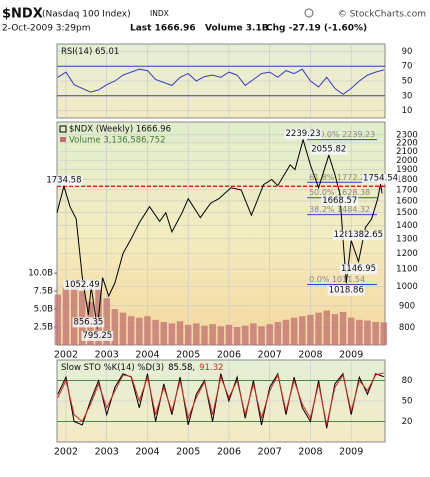 The image size is (430, 477). Describe the element at coordinates (407, 306) in the screenshot. I see `y-tick-label: 900` at that location.